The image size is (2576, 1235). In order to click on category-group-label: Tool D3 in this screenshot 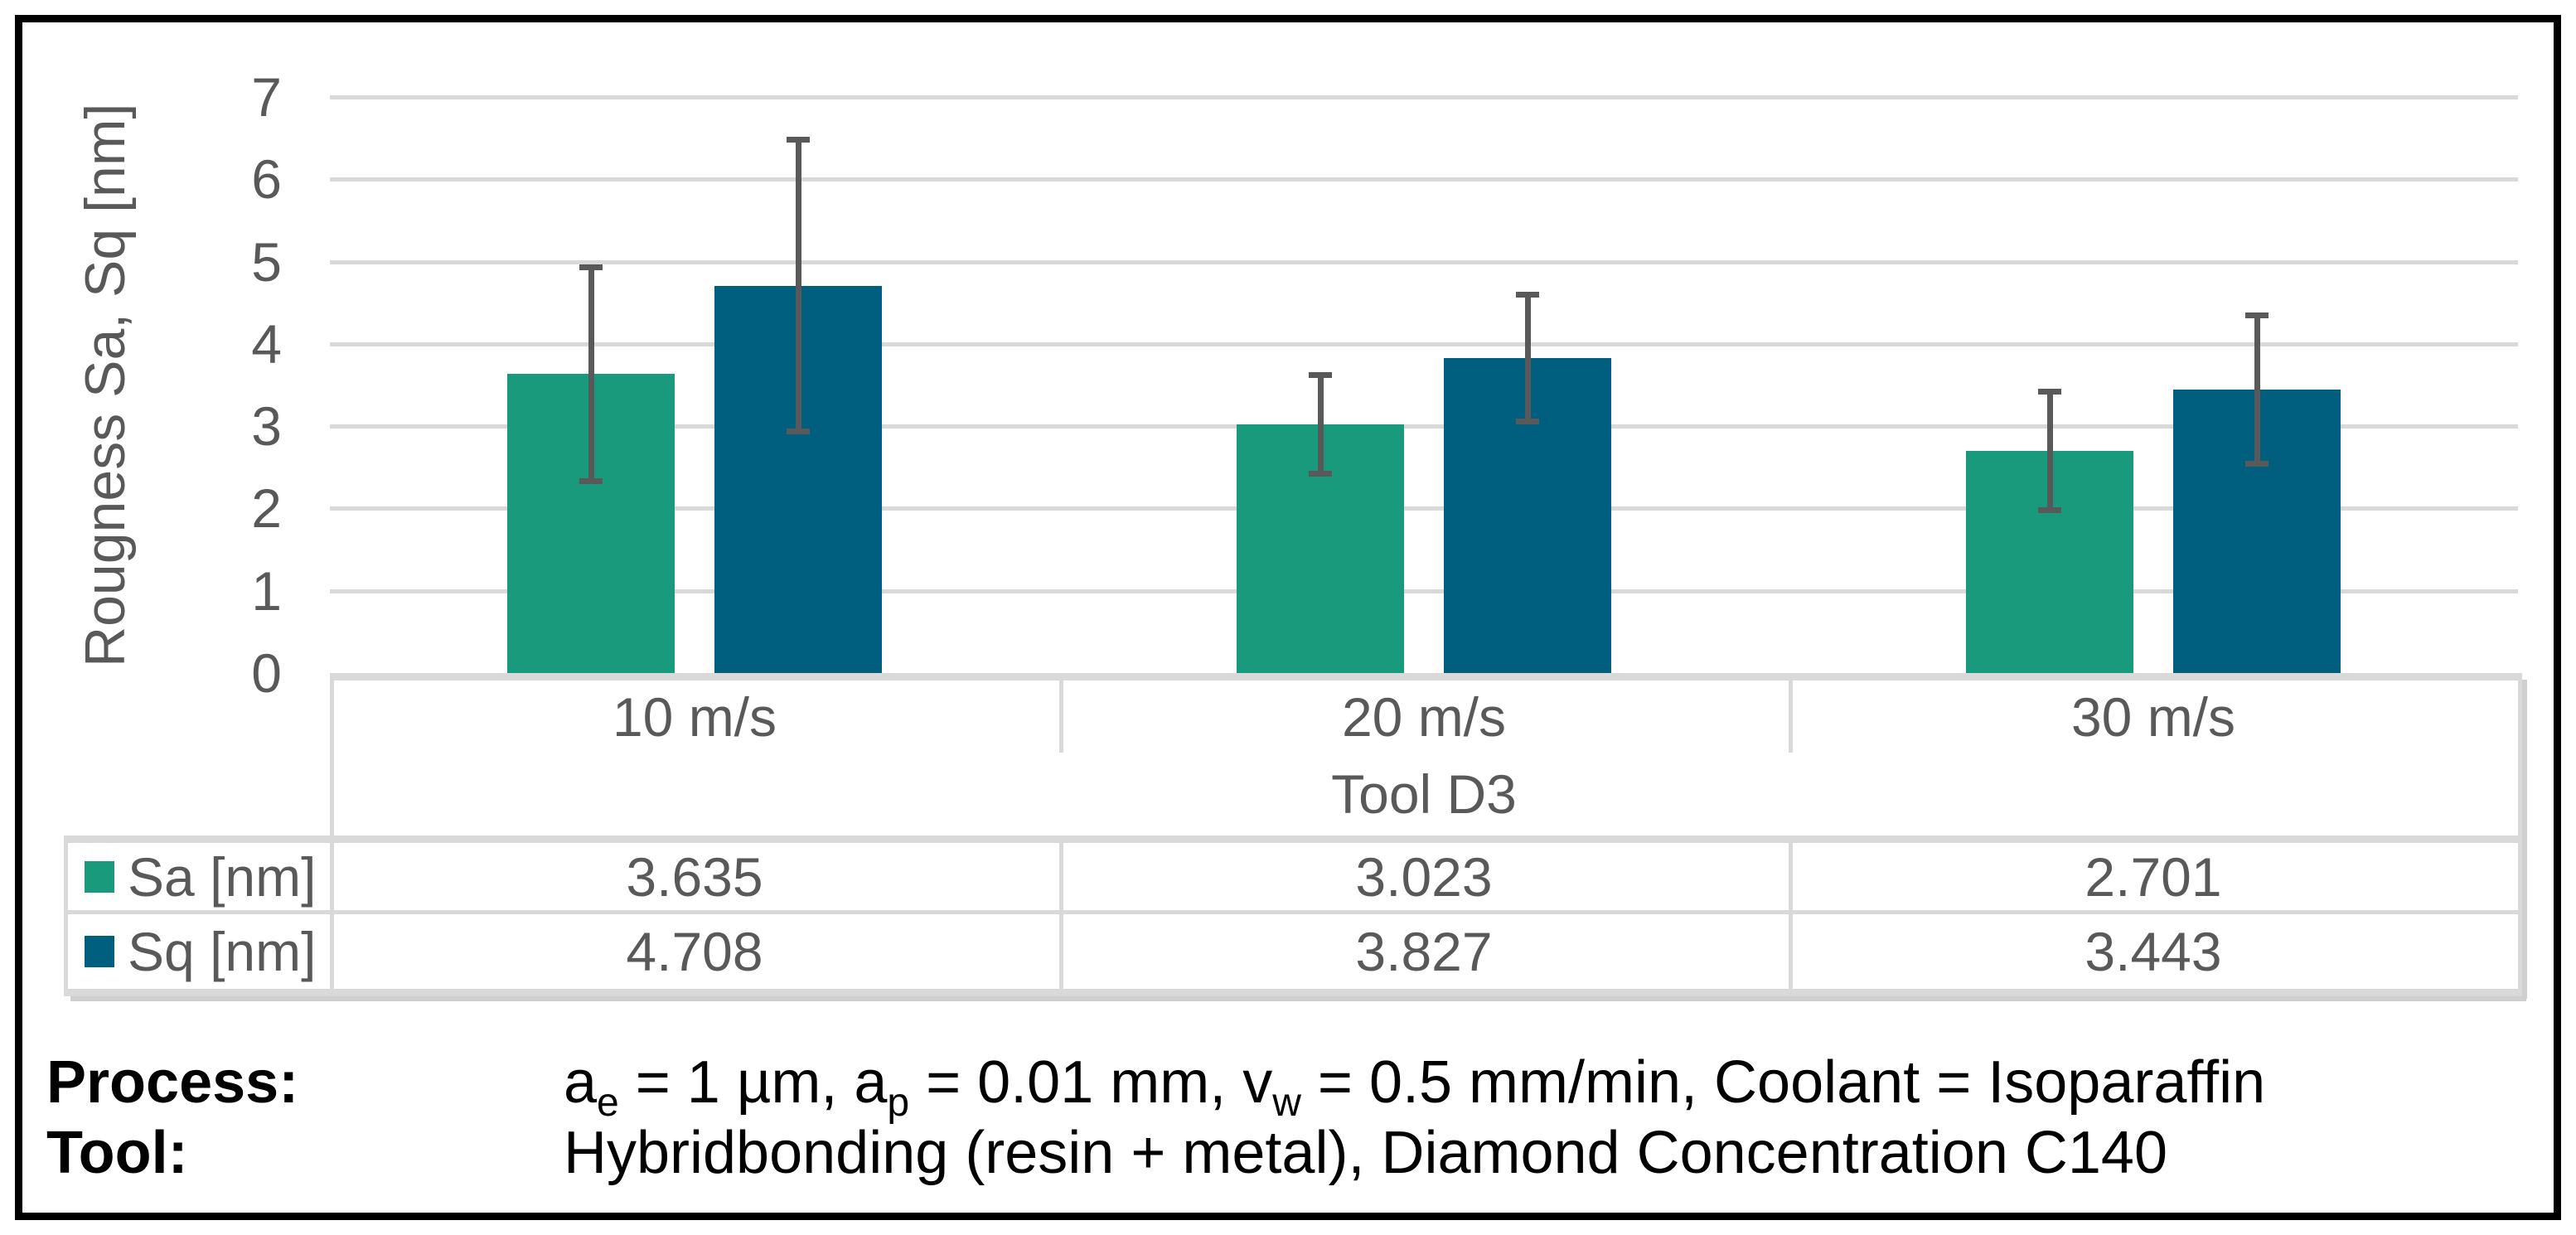, I will do `click(1424, 794)`.